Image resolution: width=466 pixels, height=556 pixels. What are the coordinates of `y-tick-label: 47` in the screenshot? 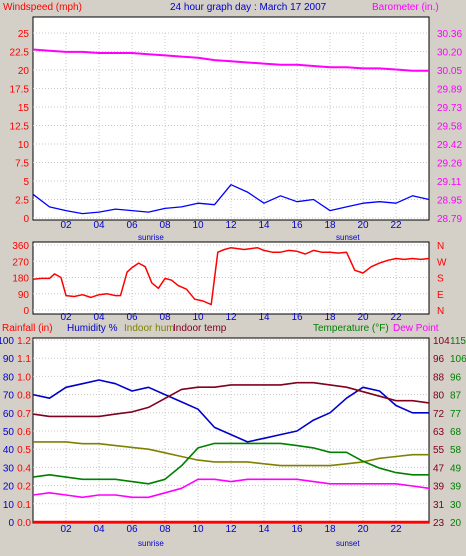 It's located at (439, 468).